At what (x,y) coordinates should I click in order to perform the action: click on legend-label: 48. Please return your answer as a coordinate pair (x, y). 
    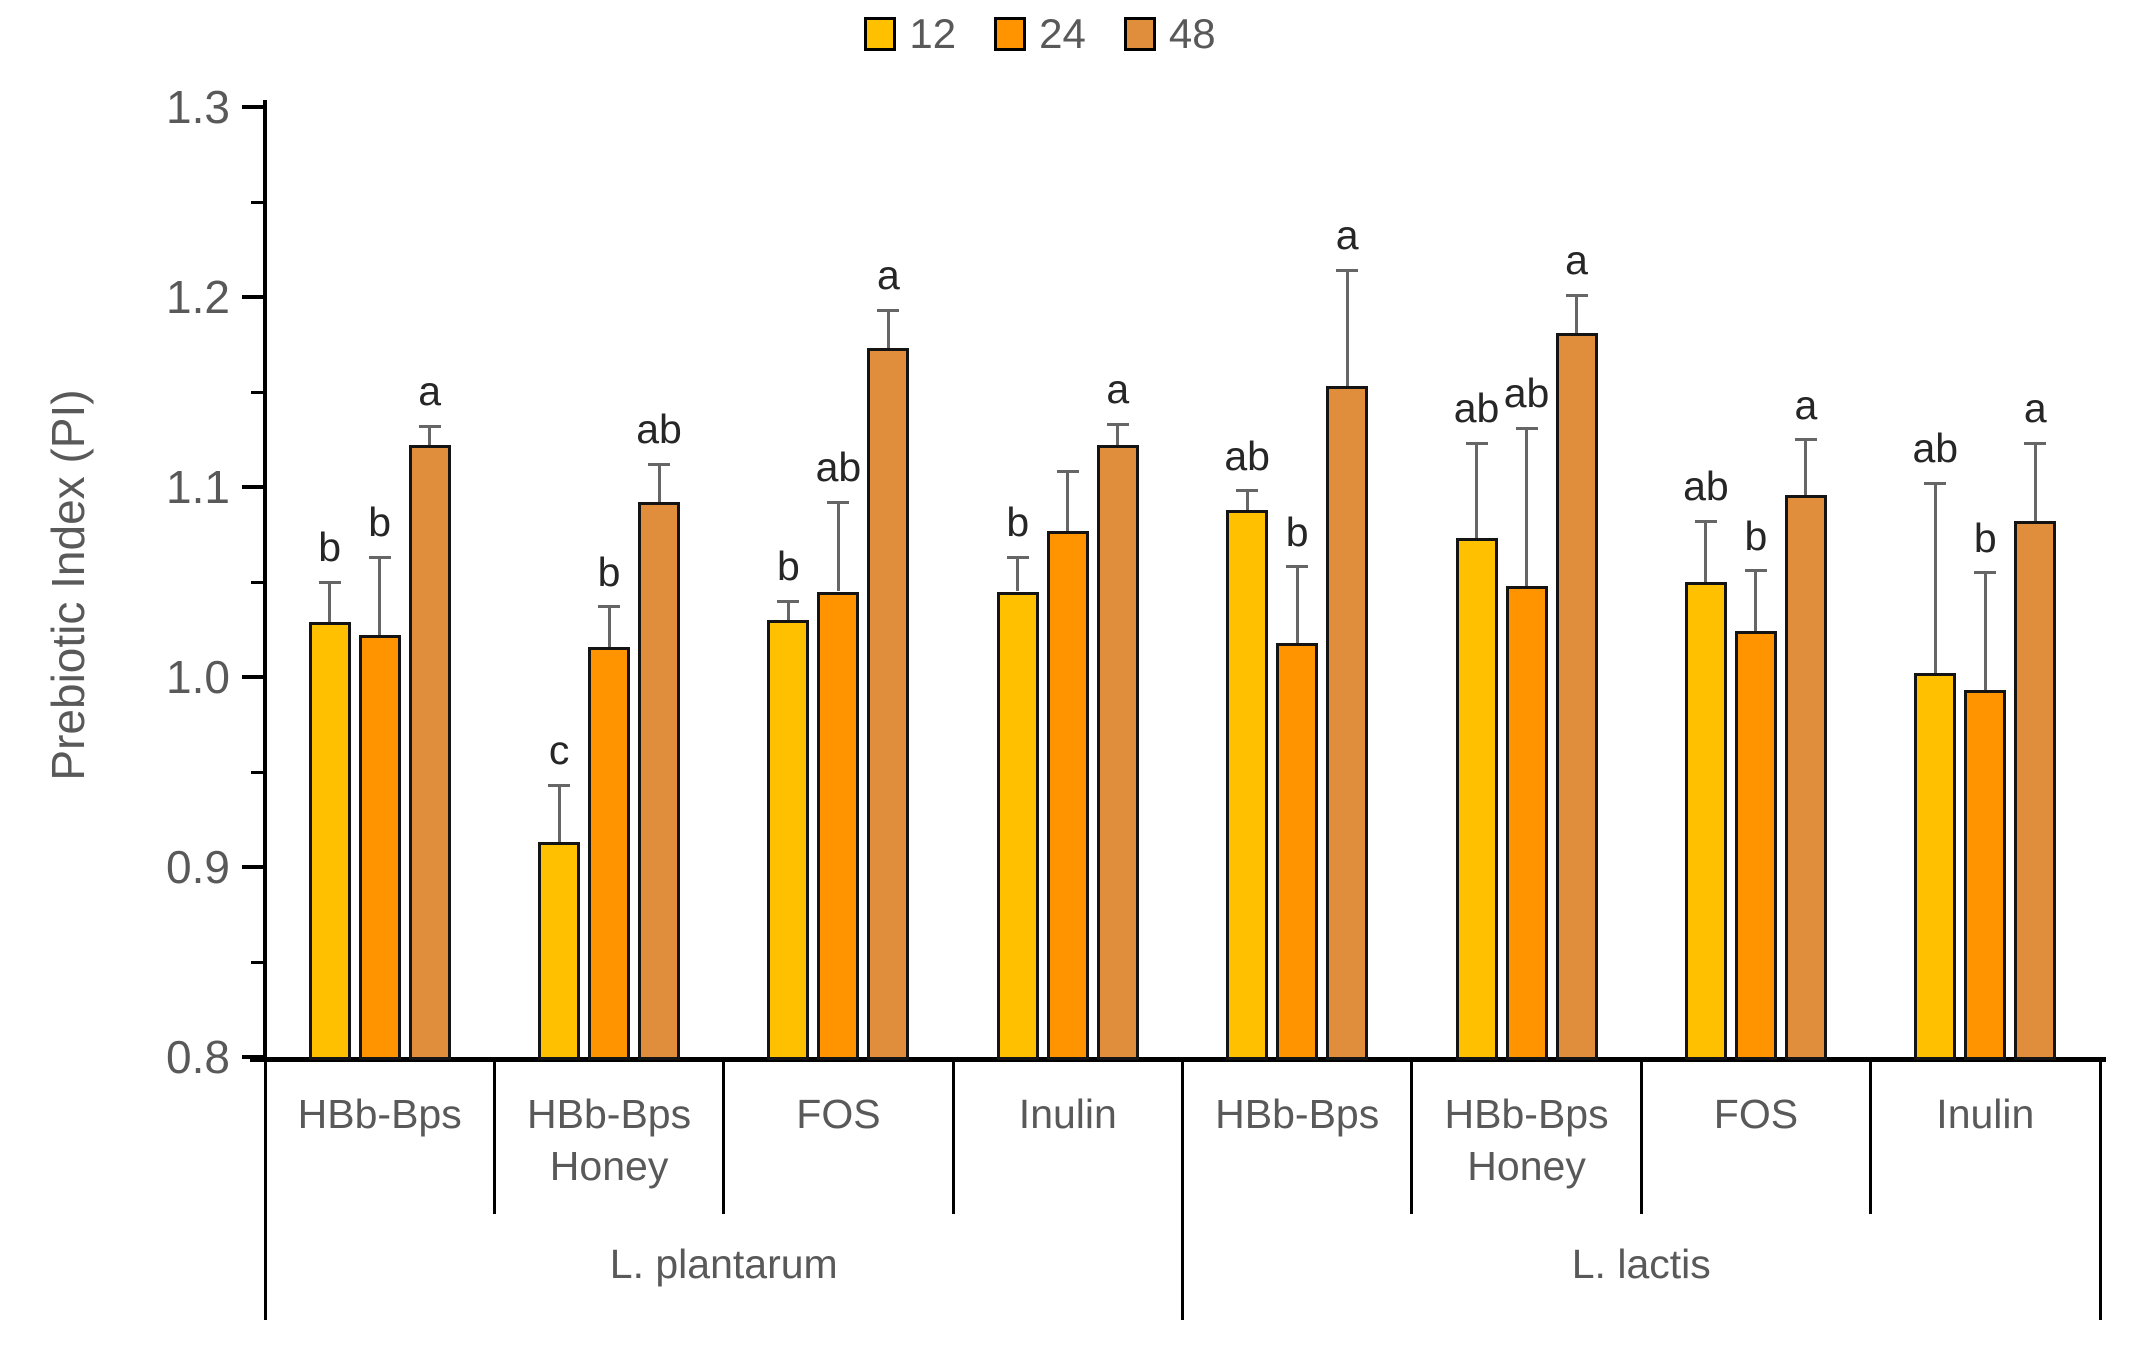
    Looking at the image, I should click on (1192, 33).